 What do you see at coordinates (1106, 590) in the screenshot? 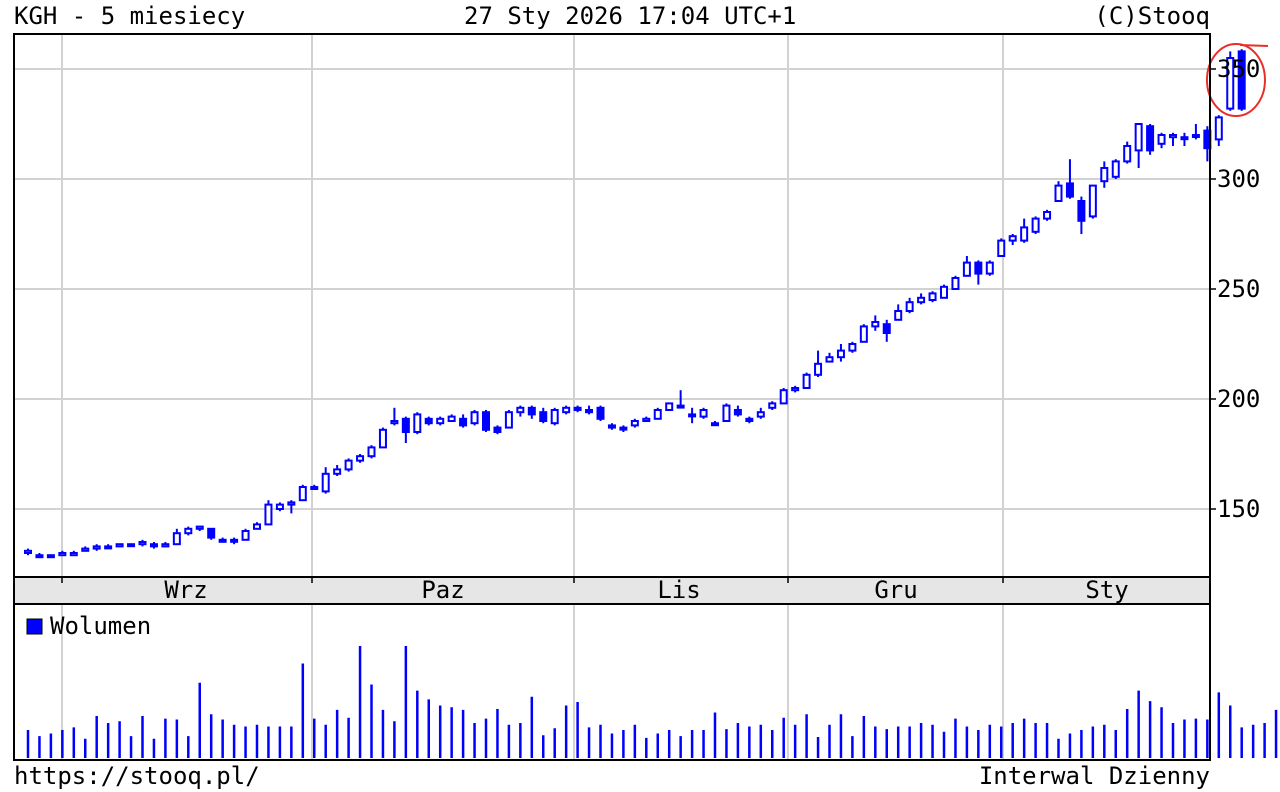
I see `month-label-4: Sty` at bounding box center [1106, 590].